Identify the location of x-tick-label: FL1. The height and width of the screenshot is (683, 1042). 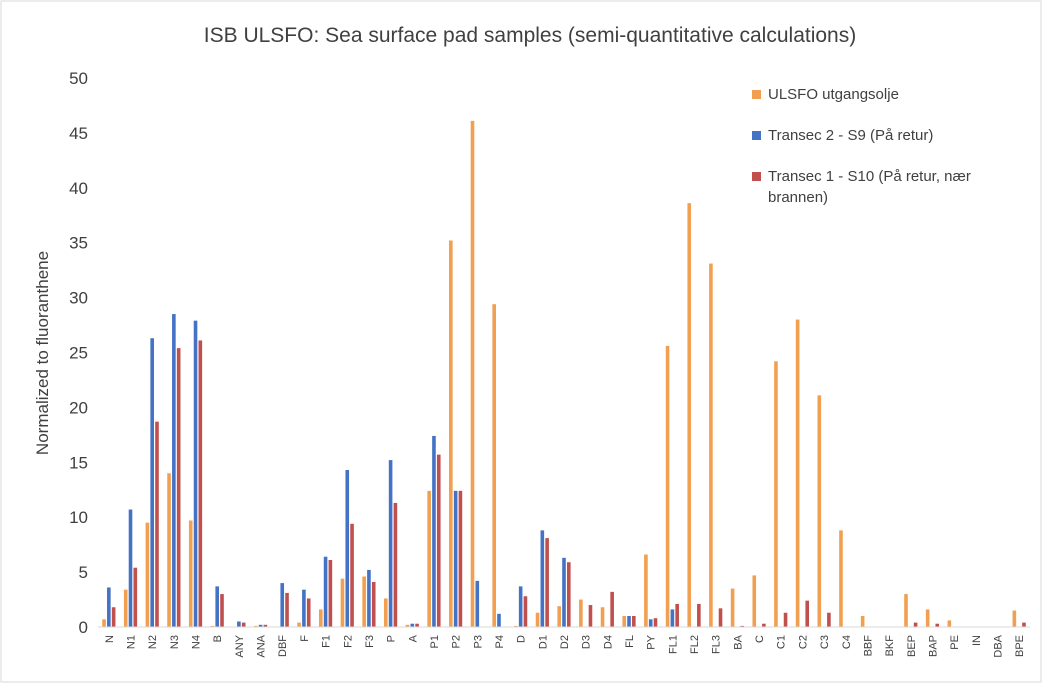
(673, 644).